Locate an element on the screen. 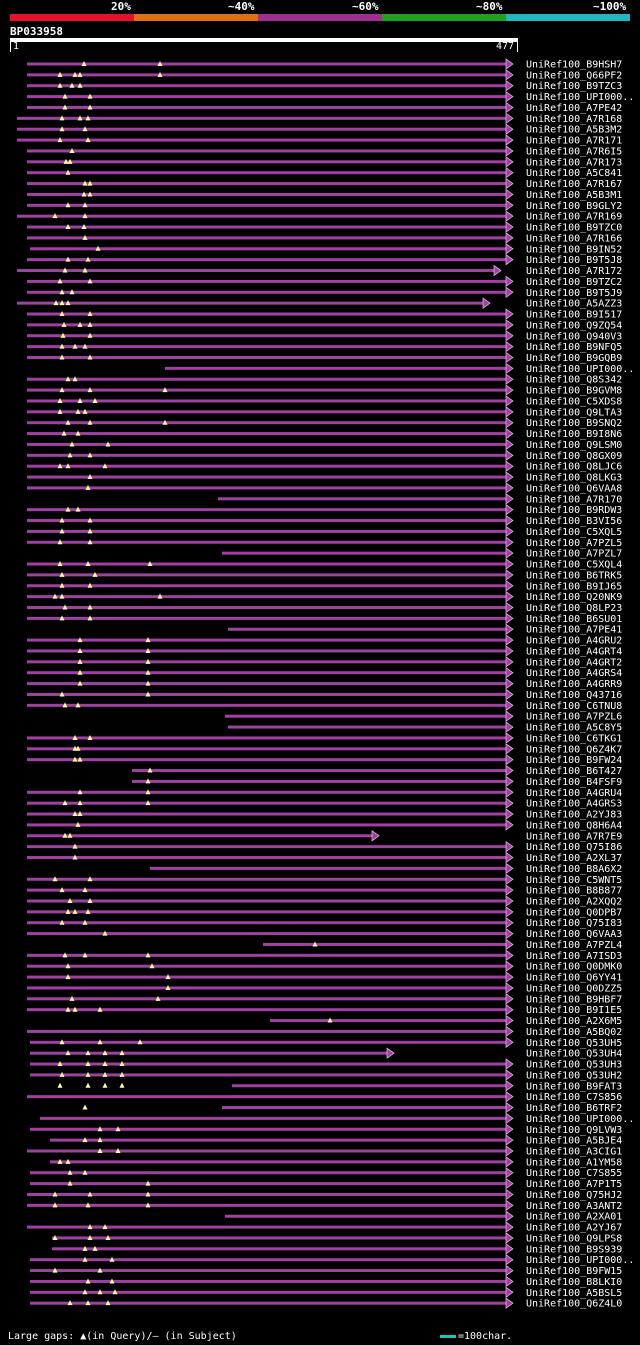 The height and width of the screenshot is (1345, 640). hit-row: UniRef100_Q75I83 is located at coordinates (324, 923).